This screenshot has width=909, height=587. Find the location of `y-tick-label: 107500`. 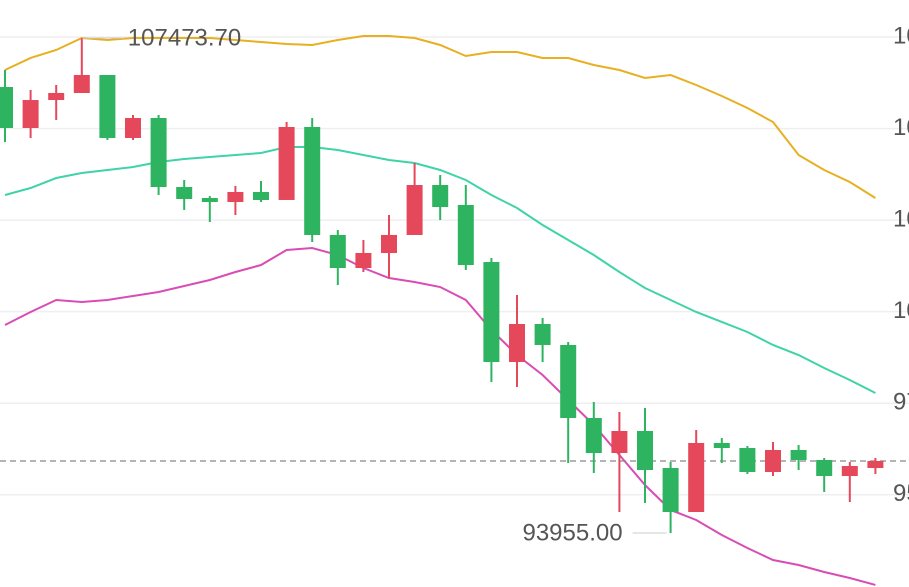

y-tick-label: 107500 is located at coordinates (901, 35).